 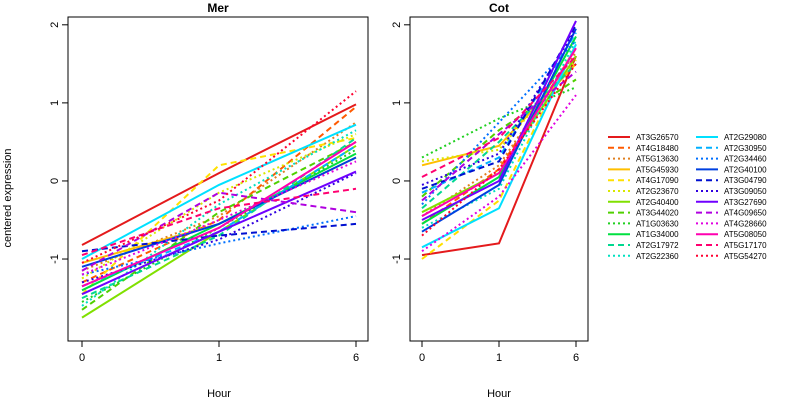 I want to click on series-line-mer-at3g26570, so click(x=219, y=174).